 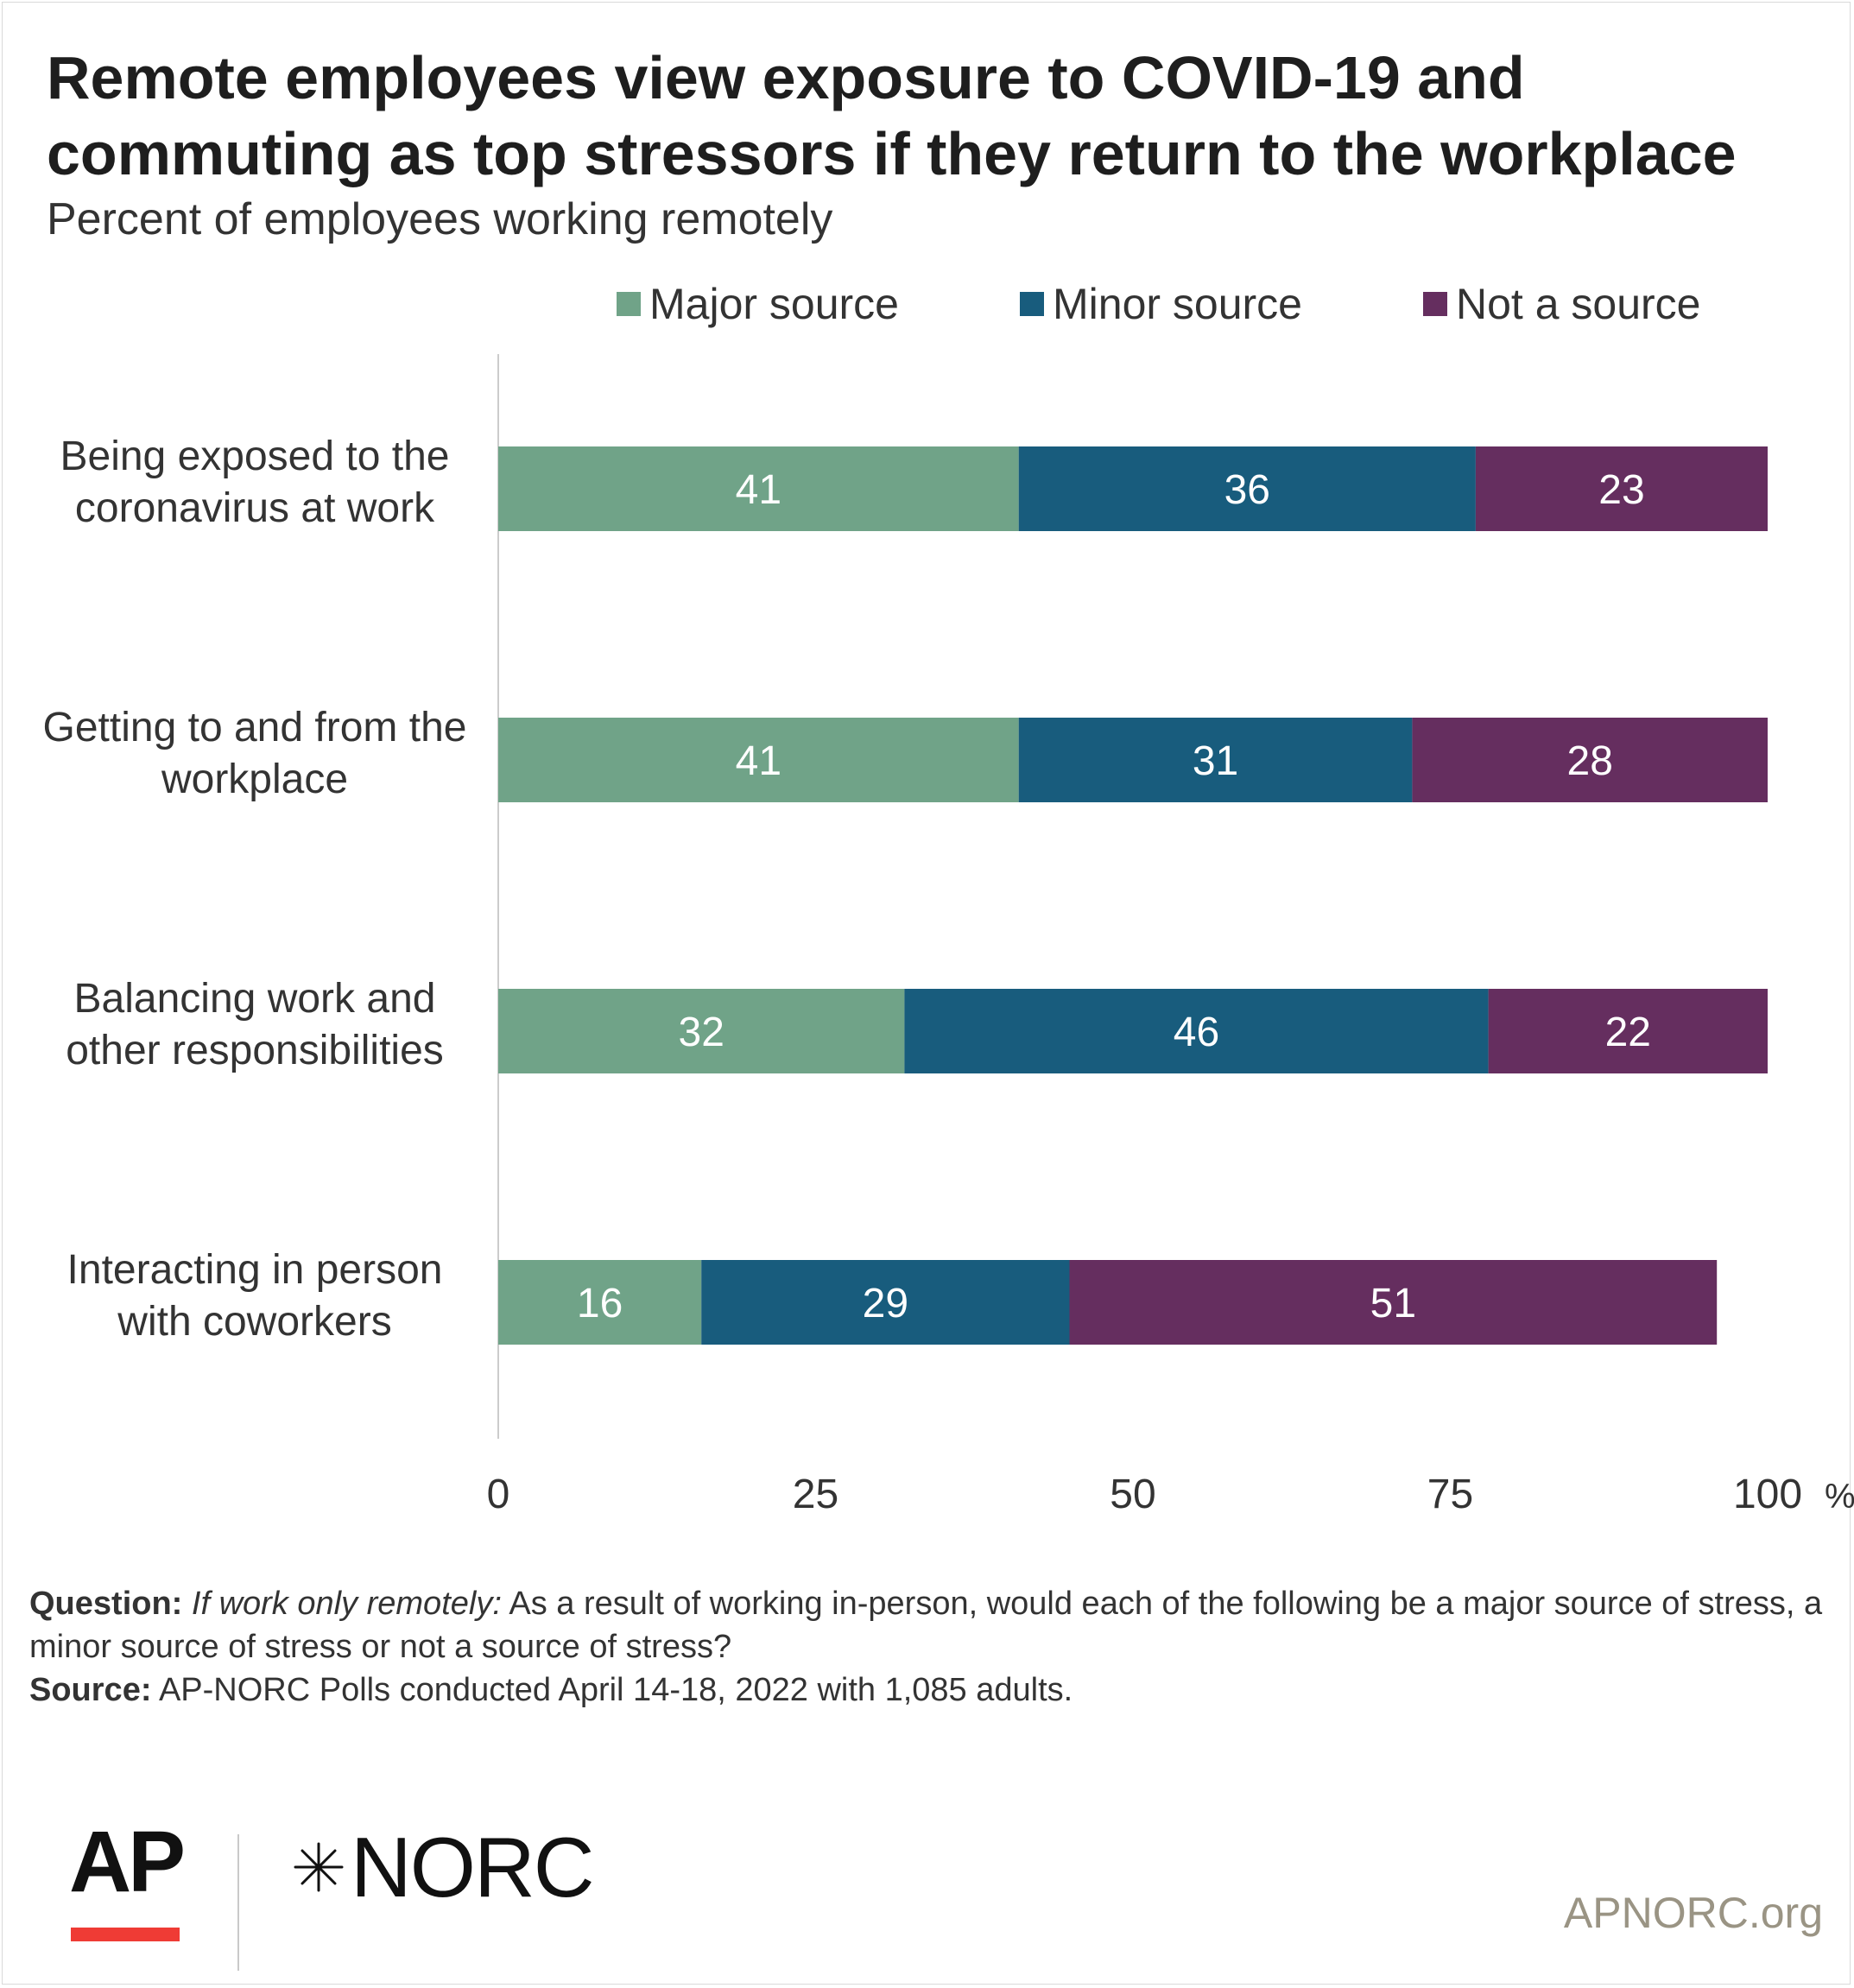 What do you see at coordinates (1132, 1494) in the screenshot?
I see `x-tick-label: 50` at bounding box center [1132, 1494].